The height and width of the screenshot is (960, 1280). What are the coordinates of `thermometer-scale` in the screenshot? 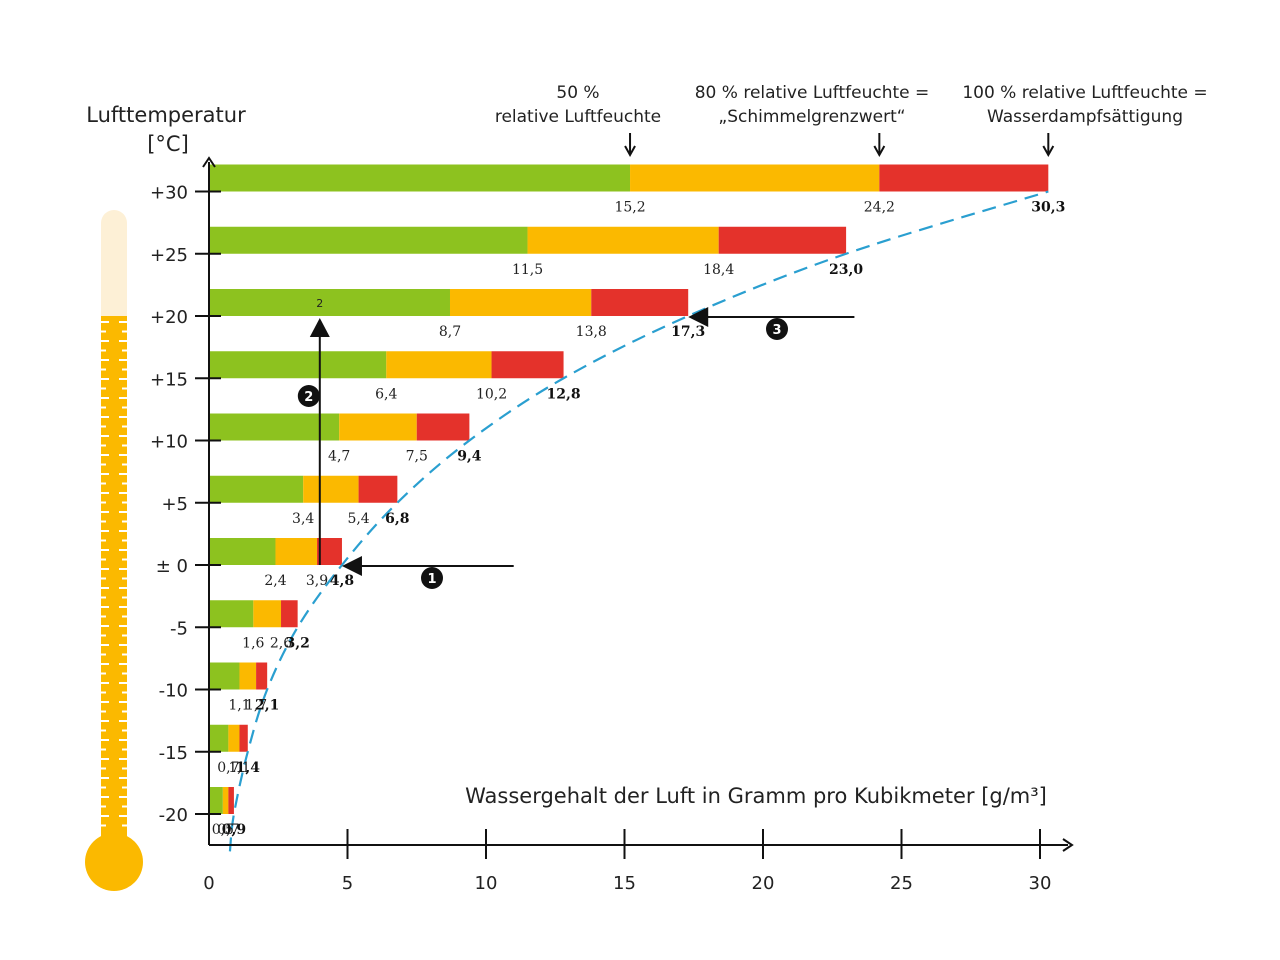 It's located at (114, 574).